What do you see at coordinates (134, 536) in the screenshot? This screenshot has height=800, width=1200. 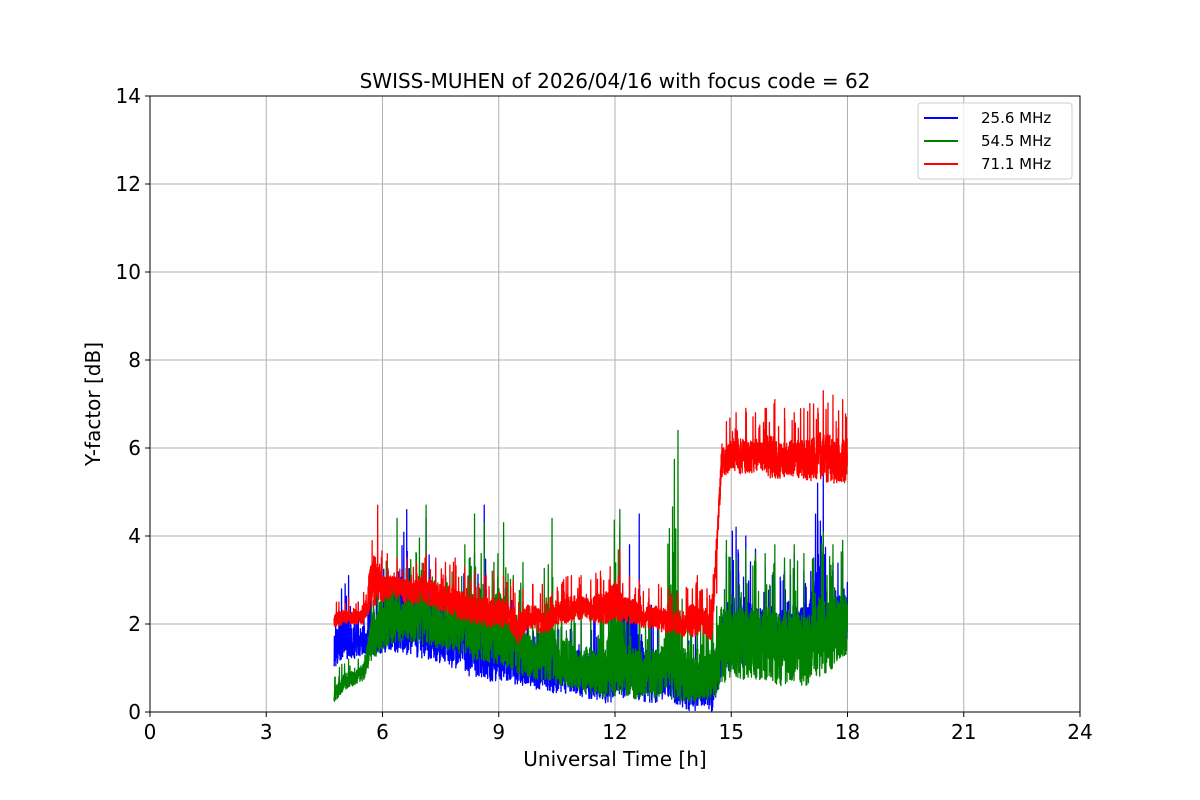 I see `y-tick-label: 4` at bounding box center [134, 536].